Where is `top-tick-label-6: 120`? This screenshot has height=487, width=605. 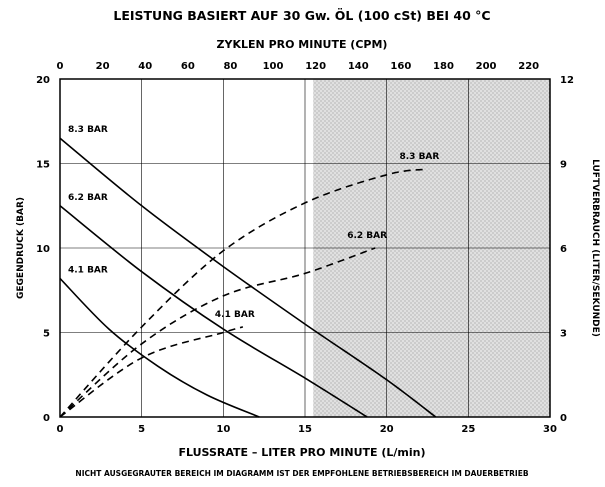 top-tick-label-6: 120 is located at coordinates (315, 66).